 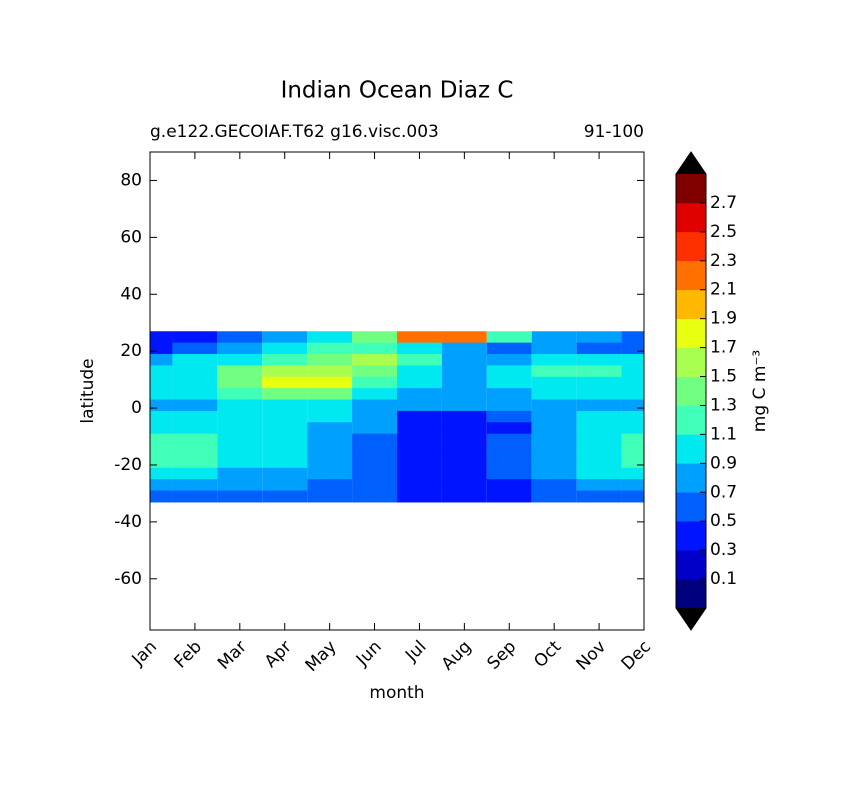 I want to click on y-tick-label: 20, so click(x=131, y=351).